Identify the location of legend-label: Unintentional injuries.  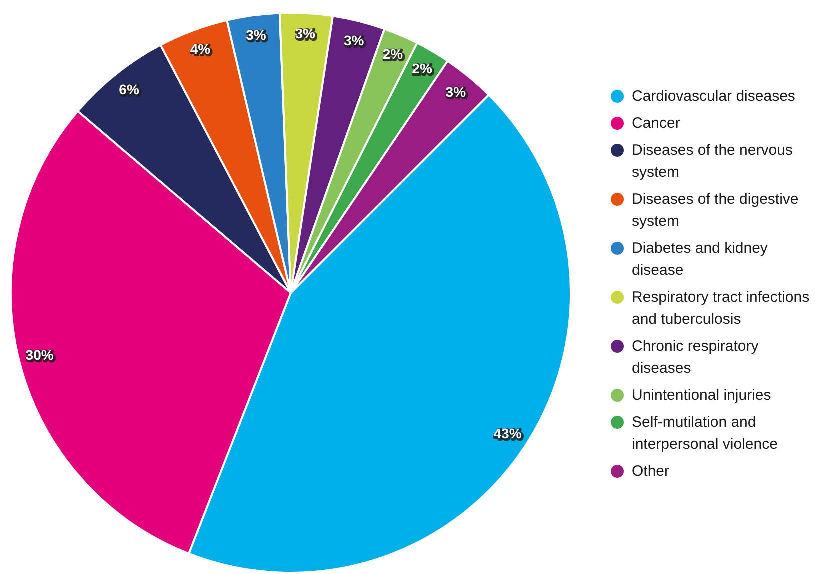
(702, 396).